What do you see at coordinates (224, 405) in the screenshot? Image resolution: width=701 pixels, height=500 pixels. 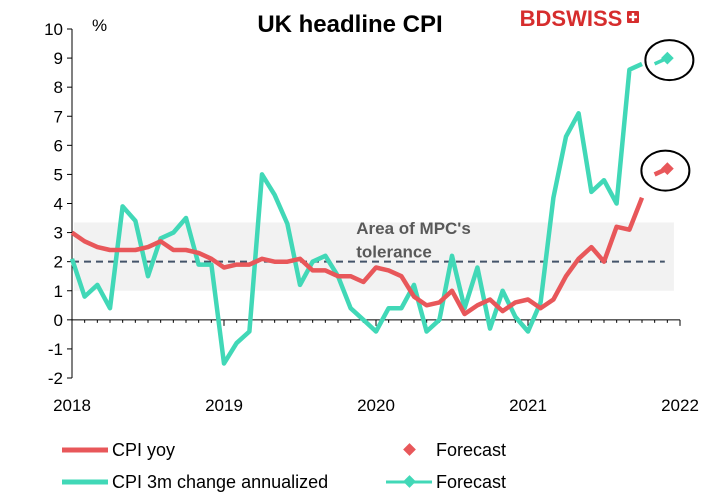 I see `x-tick-label: 2019` at bounding box center [224, 405].